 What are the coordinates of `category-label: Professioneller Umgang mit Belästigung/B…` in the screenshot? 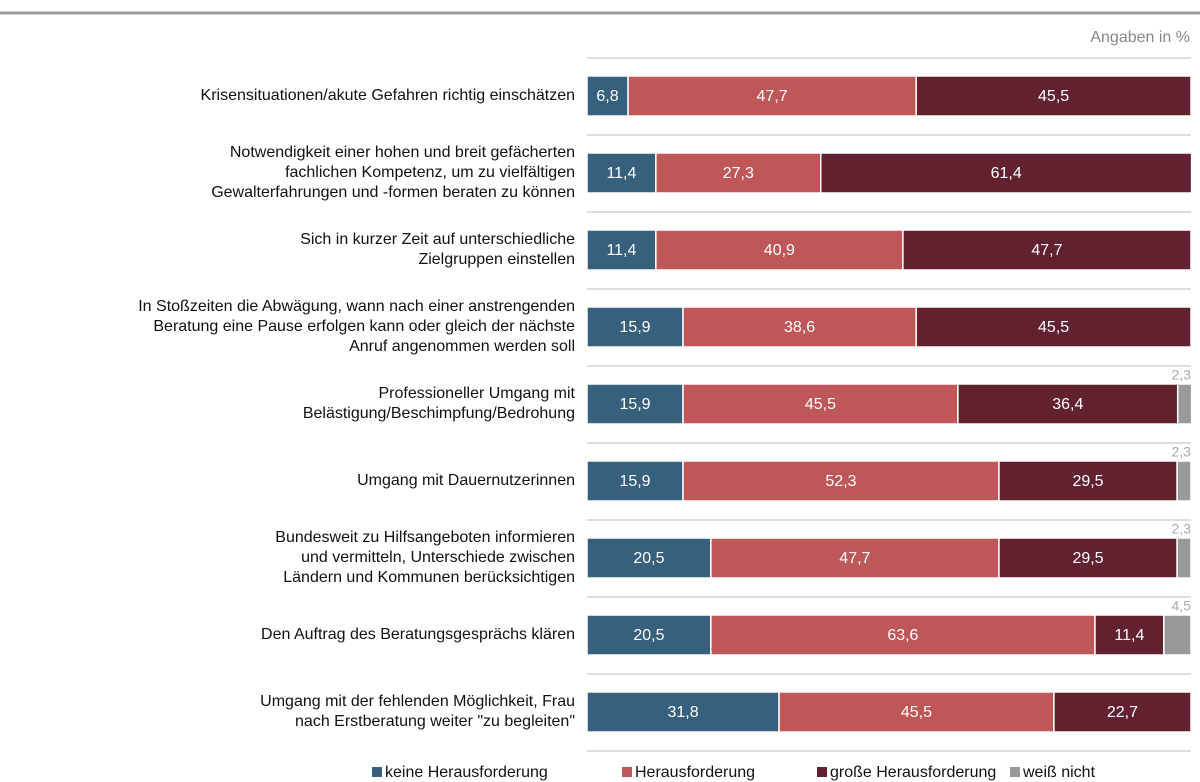 It's located at (438, 403).